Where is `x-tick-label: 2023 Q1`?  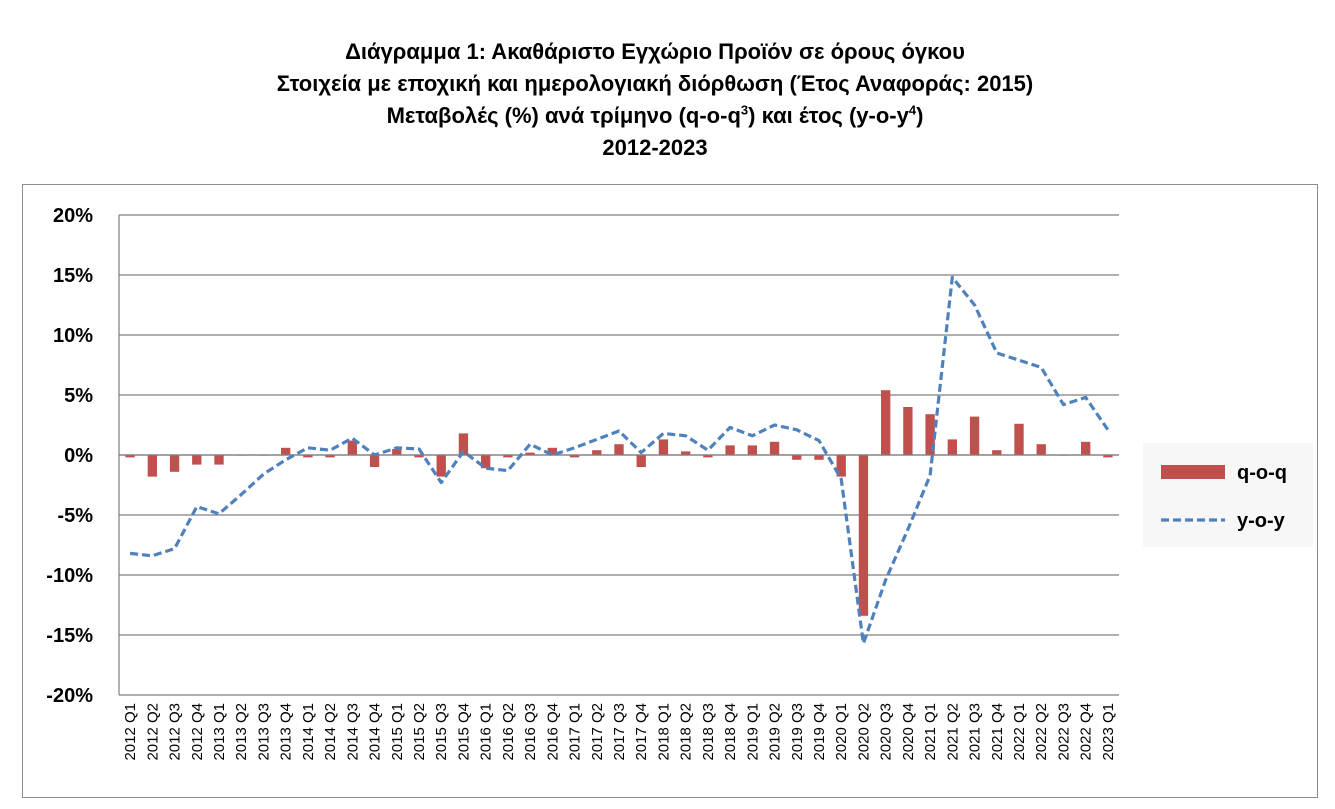
x-tick-label: 2023 Q1 is located at coordinates (1108, 732).